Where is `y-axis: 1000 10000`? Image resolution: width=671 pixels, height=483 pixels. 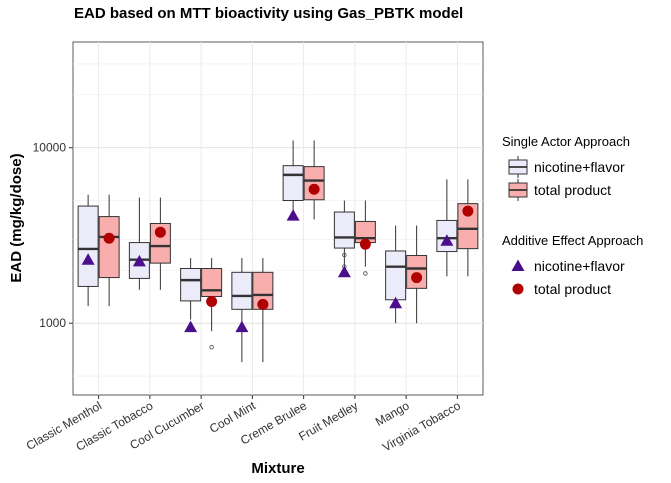 y-axis: 1000 10000 is located at coordinates (53, 235).